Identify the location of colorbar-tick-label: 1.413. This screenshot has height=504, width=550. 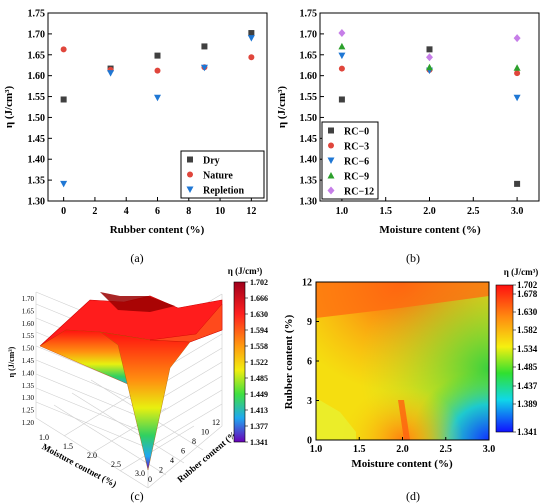
(259, 410).